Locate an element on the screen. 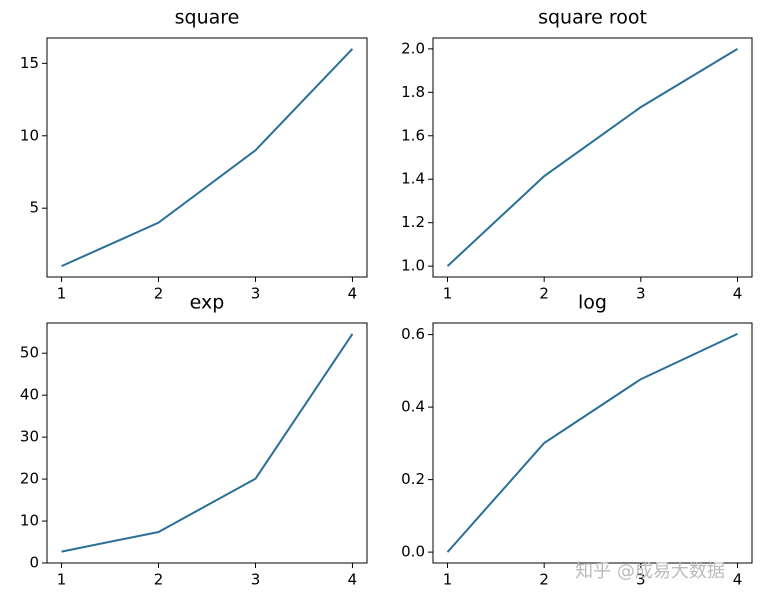 The height and width of the screenshot is (603, 762). y-tick-label: 50 is located at coordinates (29, 353).